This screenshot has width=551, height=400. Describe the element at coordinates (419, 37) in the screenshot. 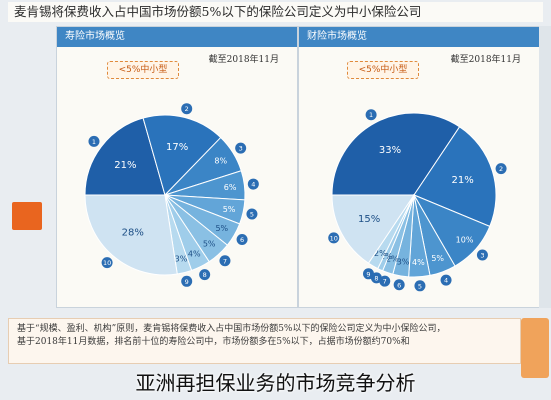

I see `panel-header: 财险市场概览` at that location.